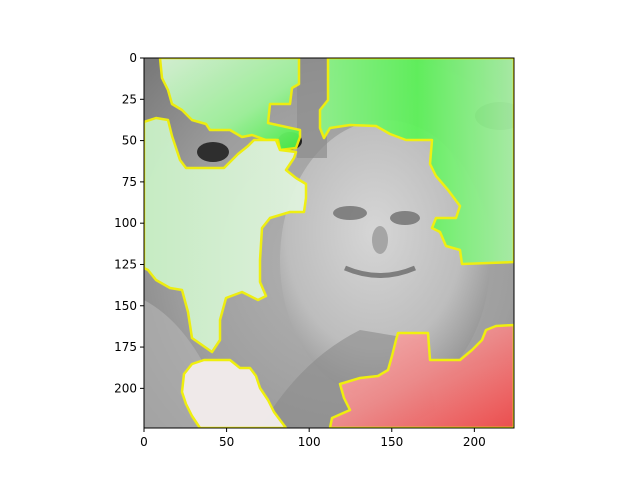 This screenshot has height=480, width=640. What do you see at coordinates (129, 182) in the screenshot?
I see `y-tick-label: 75` at bounding box center [129, 182].